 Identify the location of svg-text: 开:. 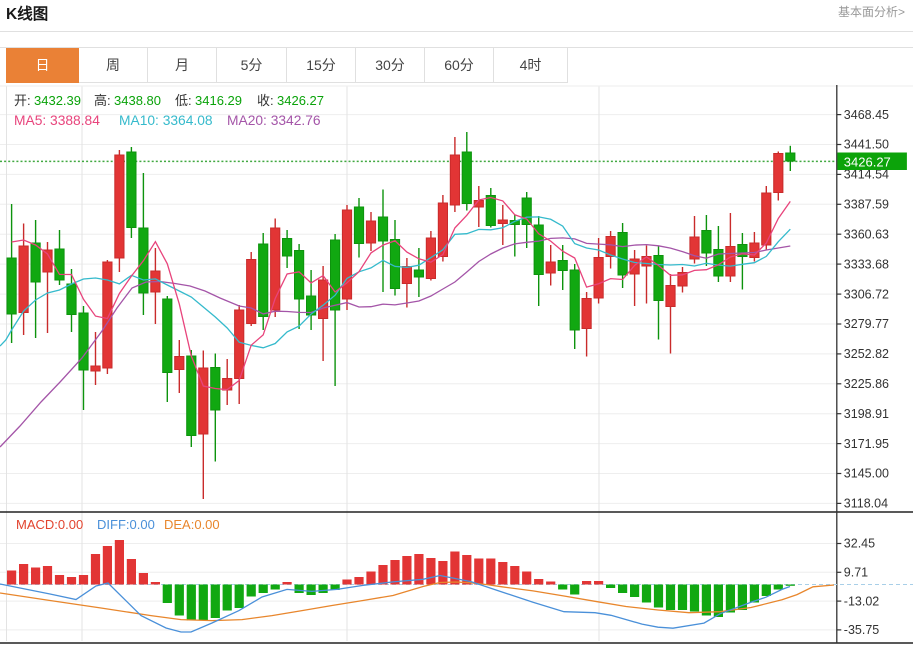
(22, 100).